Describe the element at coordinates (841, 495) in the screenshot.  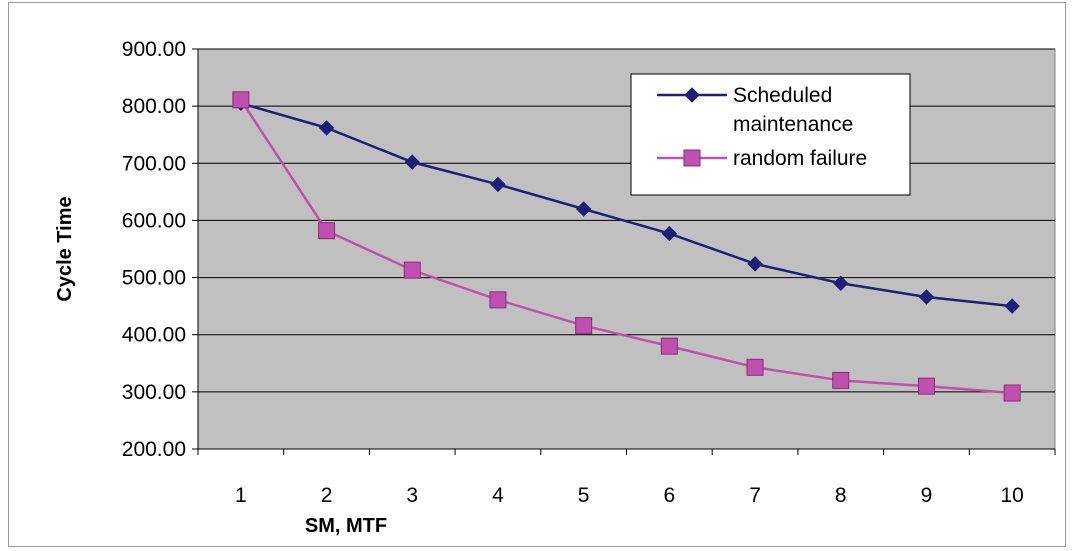
I see `x-tick-label: 8` at that location.